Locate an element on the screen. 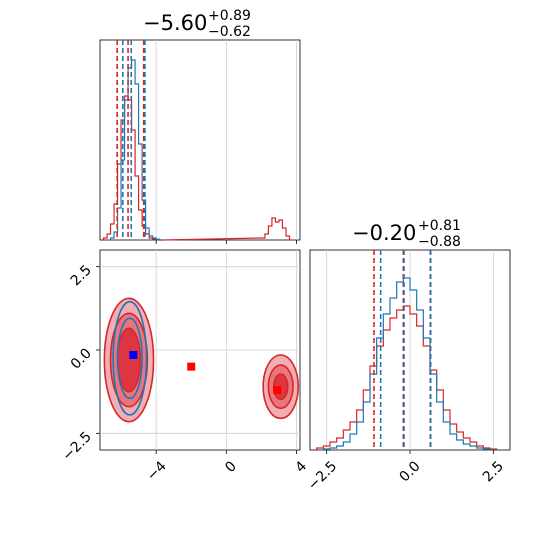  joint-xtick-label-0: −4 is located at coordinates (157, 471).